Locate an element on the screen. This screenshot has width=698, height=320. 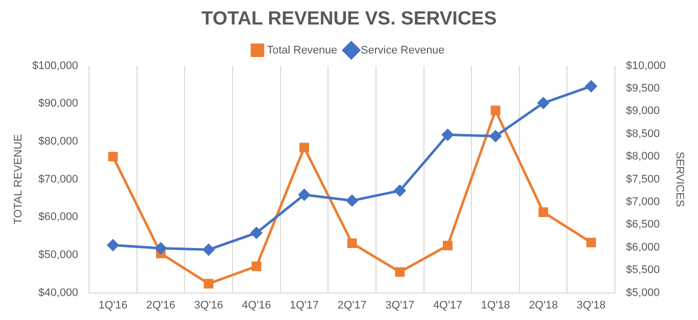
y2-tick-label: $6,000 is located at coordinates (643, 247).